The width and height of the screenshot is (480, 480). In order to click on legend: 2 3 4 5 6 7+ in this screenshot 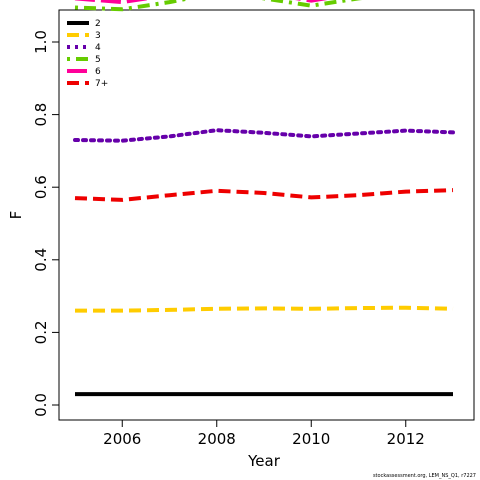, I will do `click(87, 54)`.